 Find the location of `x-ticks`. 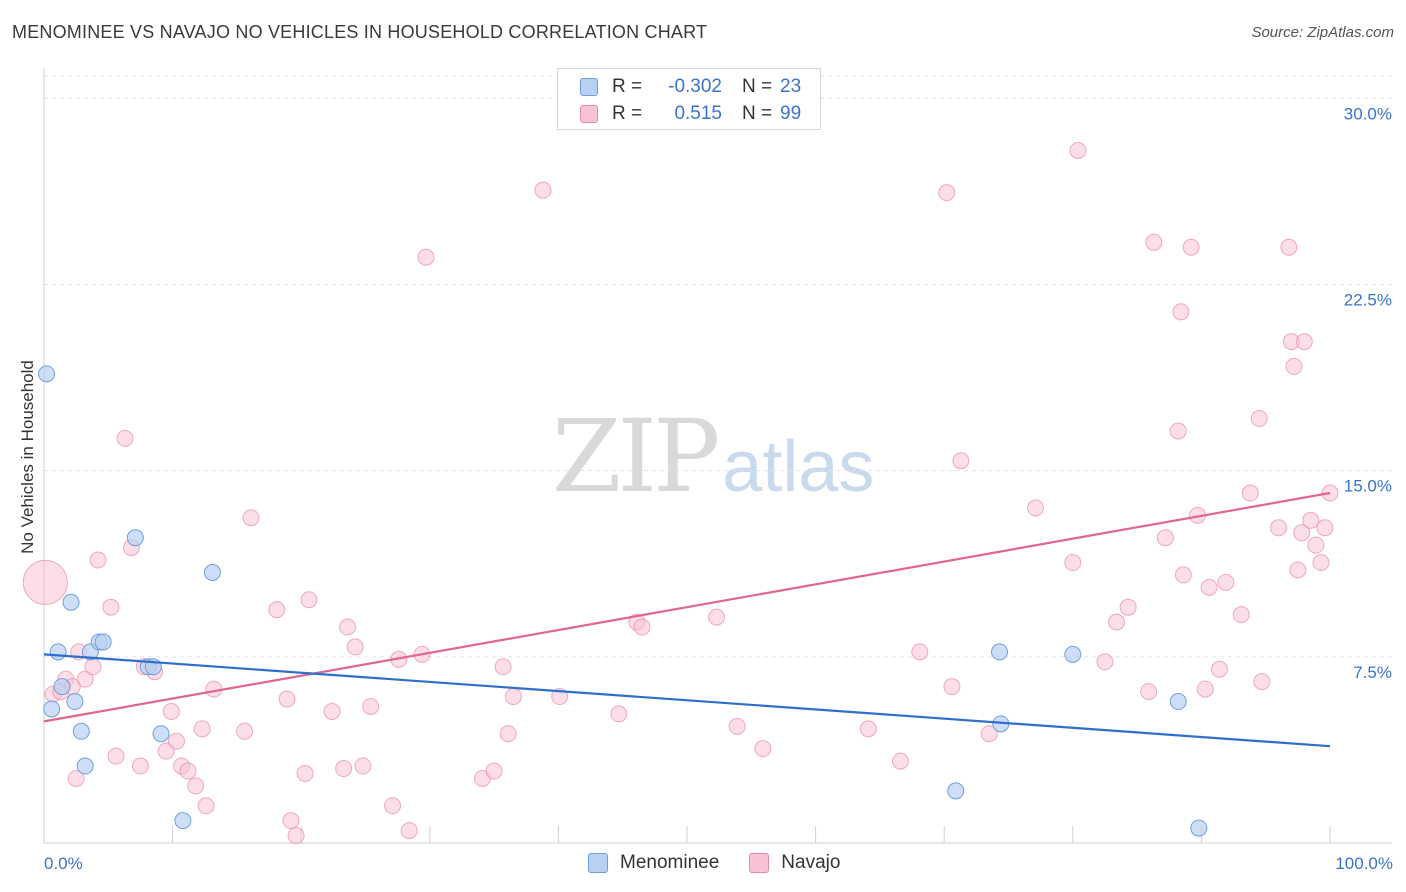

x-ticks is located at coordinates (687, 834).